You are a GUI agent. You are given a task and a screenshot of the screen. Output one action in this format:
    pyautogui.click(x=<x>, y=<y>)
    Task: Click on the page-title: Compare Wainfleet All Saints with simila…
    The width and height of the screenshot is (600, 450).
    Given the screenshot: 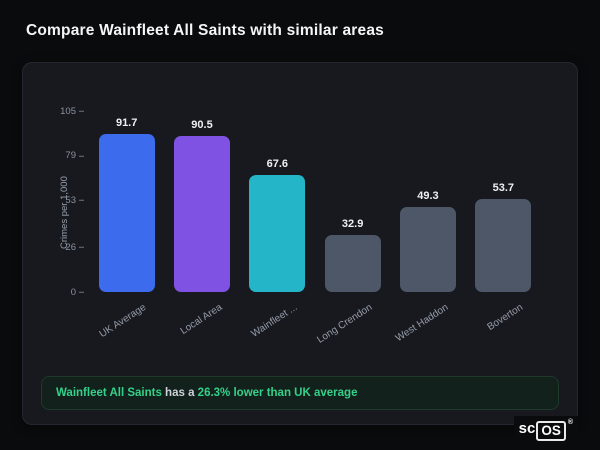 What is the action you would take?
    pyautogui.click(x=205, y=30)
    